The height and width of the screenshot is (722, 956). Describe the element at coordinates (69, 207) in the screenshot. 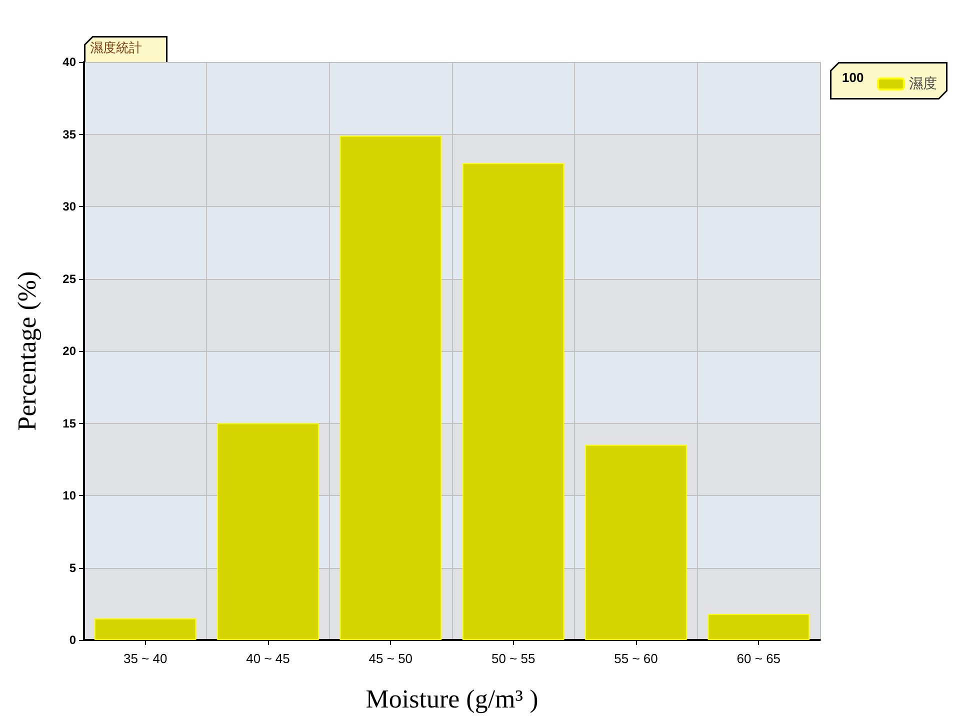

I see `y-tick-label: 30` at that location.